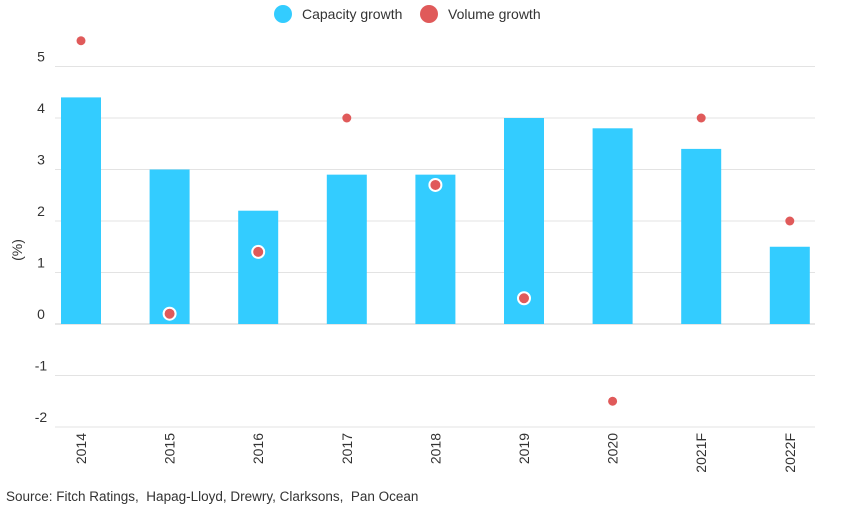 This screenshot has height=521, width=841. Describe the element at coordinates (81, 448) in the screenshot. I see `x-tick-label: 2014` at that location.